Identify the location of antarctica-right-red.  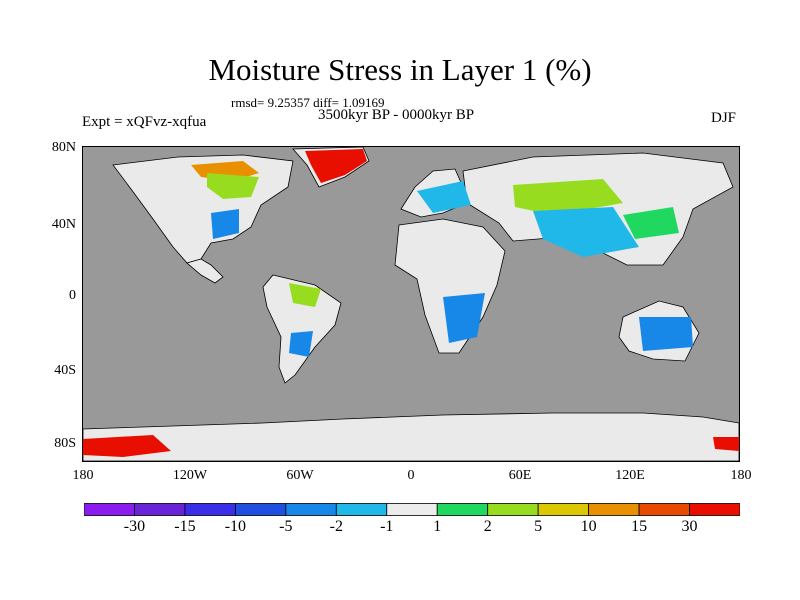
(726, 444).